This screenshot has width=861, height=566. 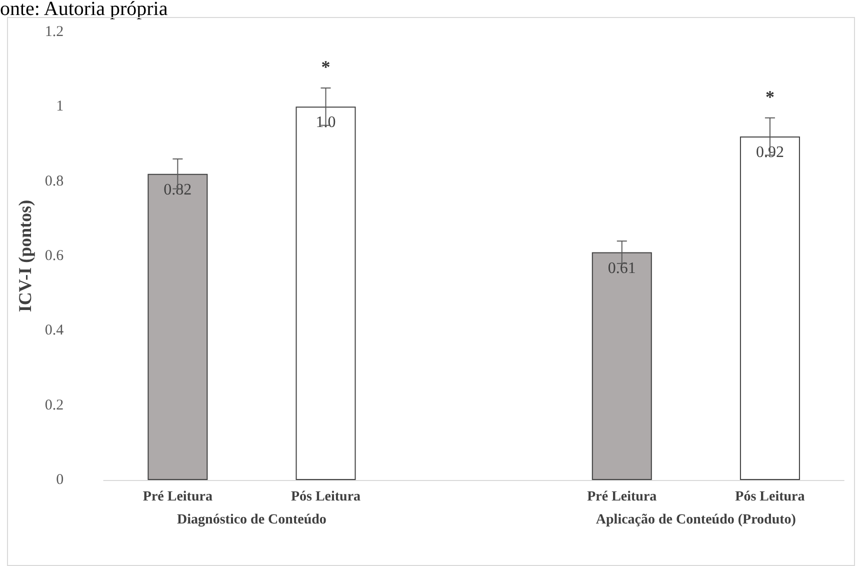 I want to click on y-tick-label: 1, so click(x=60, y=106).